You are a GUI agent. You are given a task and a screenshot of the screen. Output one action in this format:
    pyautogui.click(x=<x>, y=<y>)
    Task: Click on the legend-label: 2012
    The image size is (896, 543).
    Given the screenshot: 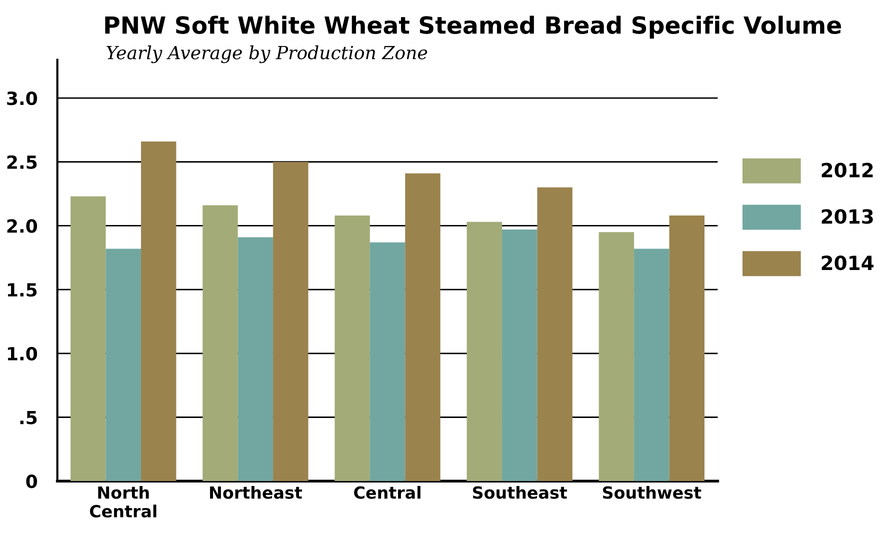 What is the action you would take?
    pyautogui.click(x=847, y=170)
    